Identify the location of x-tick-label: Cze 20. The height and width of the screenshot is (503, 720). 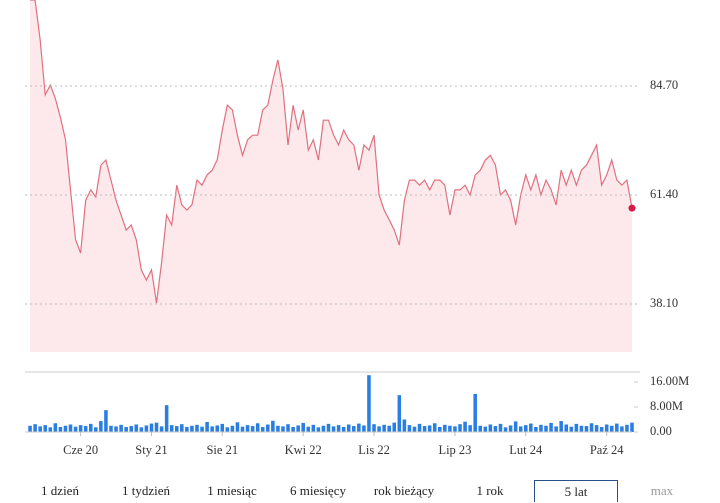
(80, 450).